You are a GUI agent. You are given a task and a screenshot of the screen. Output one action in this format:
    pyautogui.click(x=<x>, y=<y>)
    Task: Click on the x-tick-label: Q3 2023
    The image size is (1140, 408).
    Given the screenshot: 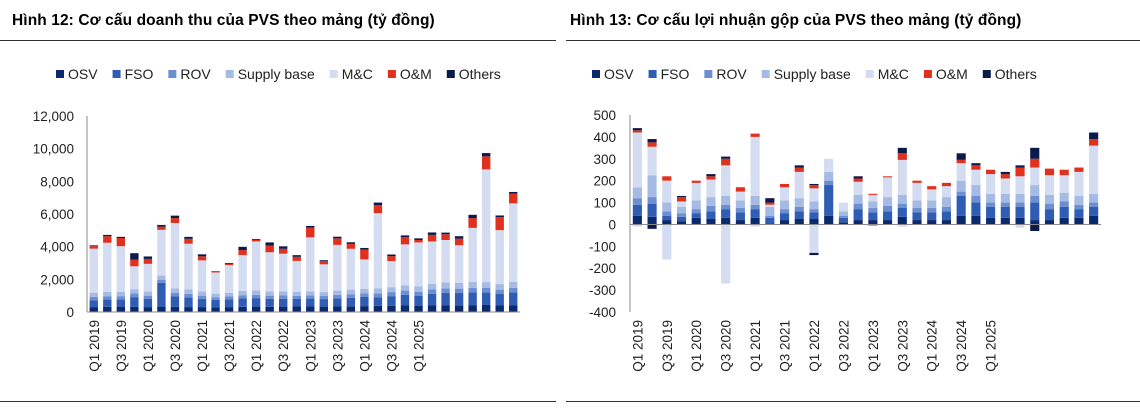 What is the action you would take?
    pyautogui.click(x=902, y=346)
    